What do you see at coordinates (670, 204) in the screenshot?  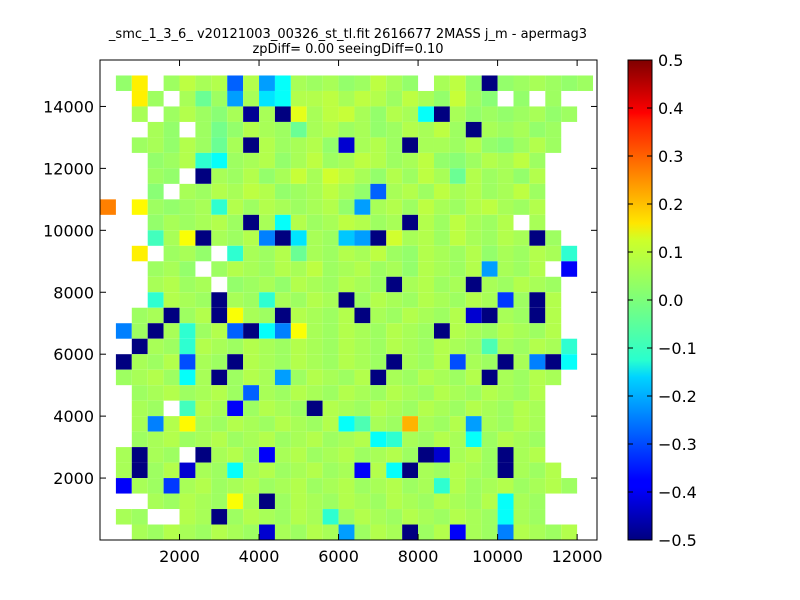 I see `colorbar-tick-label: 0.2` at bounding box center [670, 204].